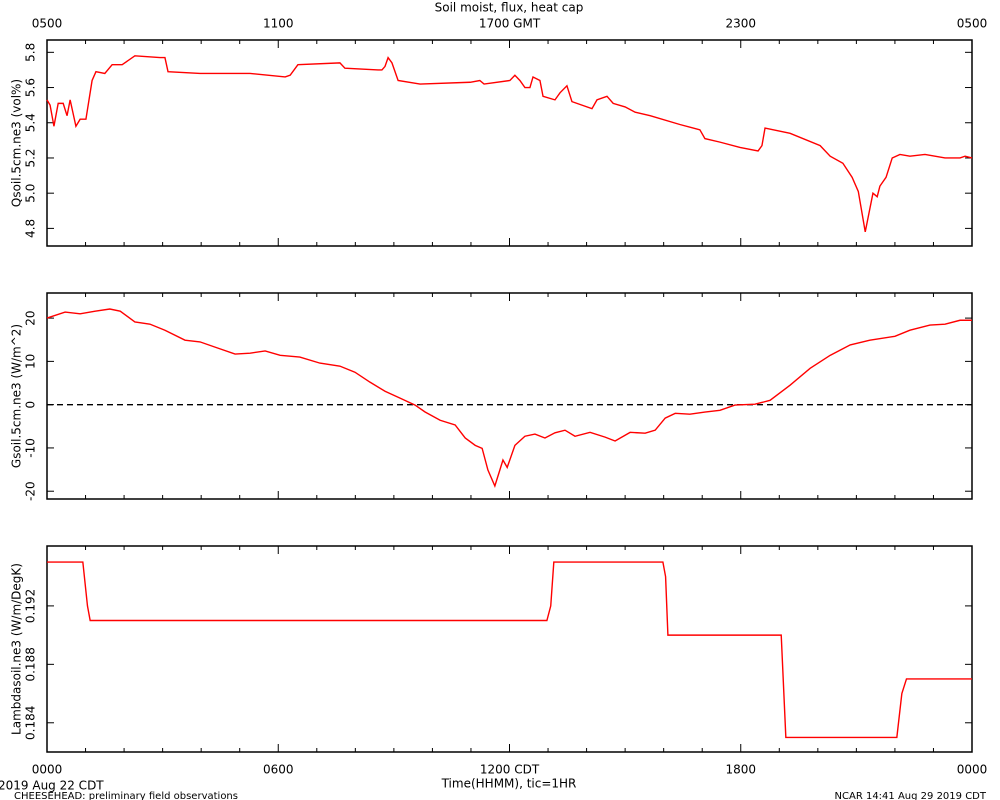  What do you see at coordinates (17, 649) in the screenshot?
I see `y-axis-label: Lambdasoil.ne3 (W/m/DegK)` at bounding box center [17, 649].